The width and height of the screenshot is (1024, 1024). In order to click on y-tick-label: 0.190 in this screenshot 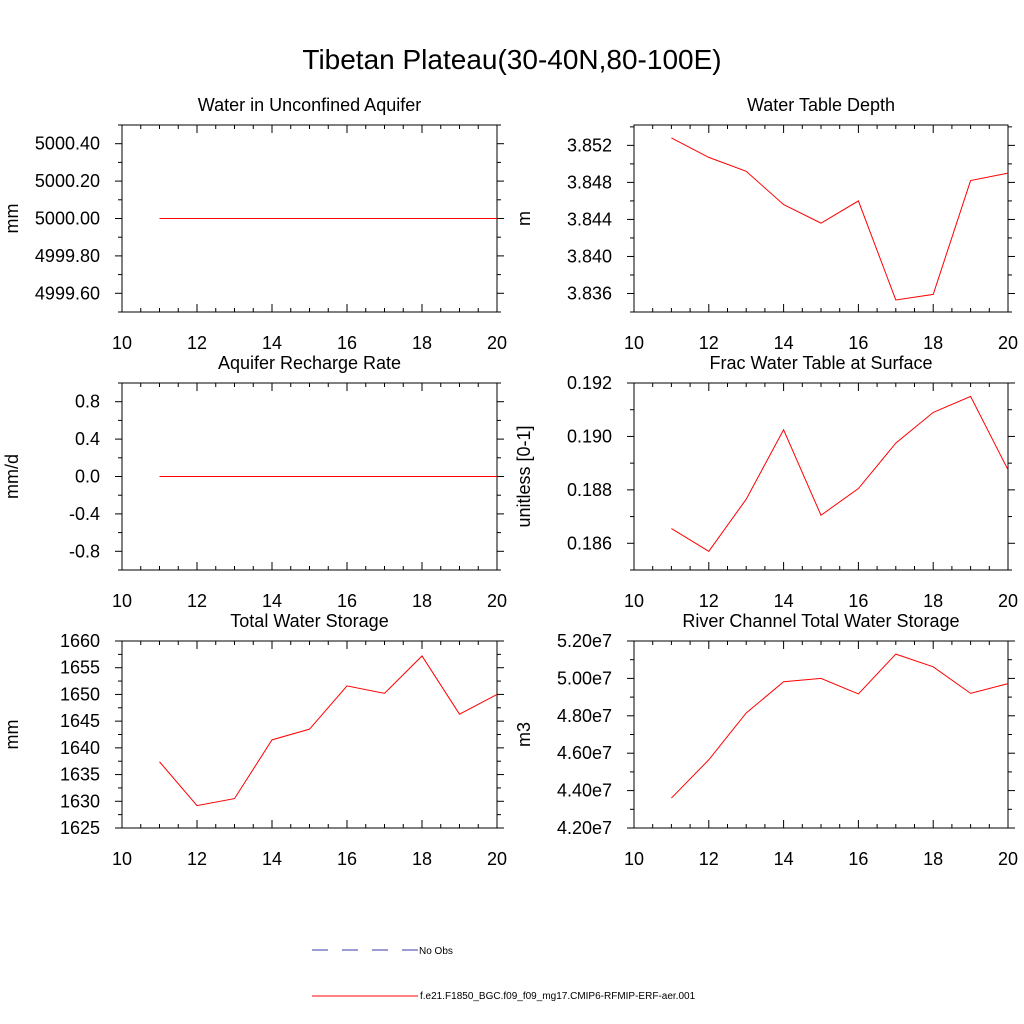, I will do `click(589, 436)`.